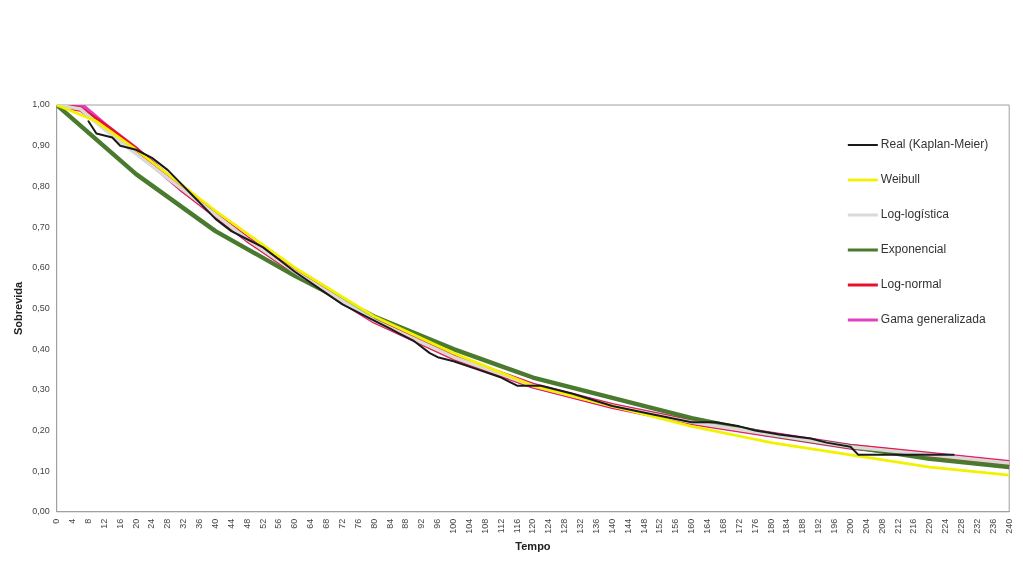 This screenshot has width=1023, height=566. What do you see at coordinates (453, 526) in the screenshot?
I see `x-tick-label: 100` at bounding box center [453, 526].